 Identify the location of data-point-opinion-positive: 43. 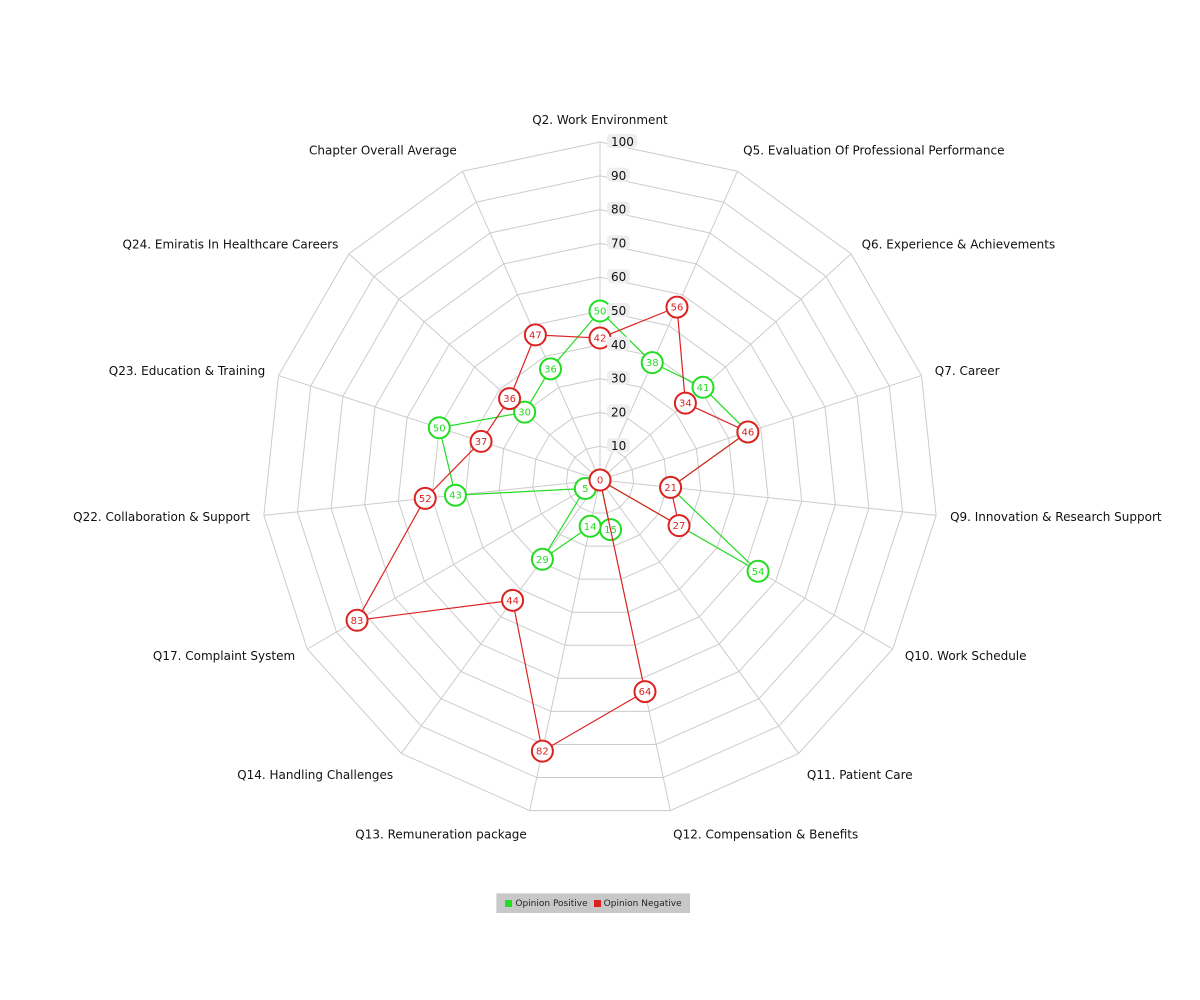
(455, 495).